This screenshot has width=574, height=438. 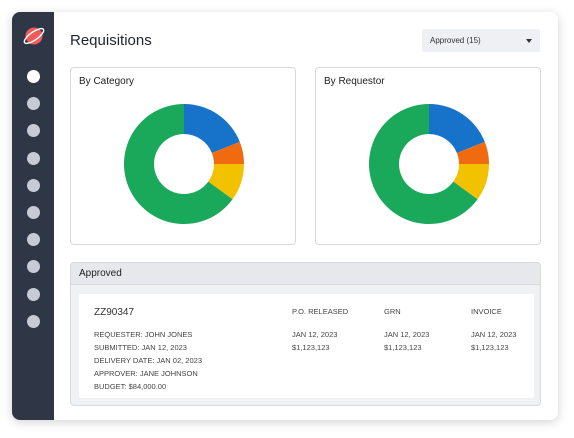 I want to click on planet-logo-icon, so click(x=34, y=36).